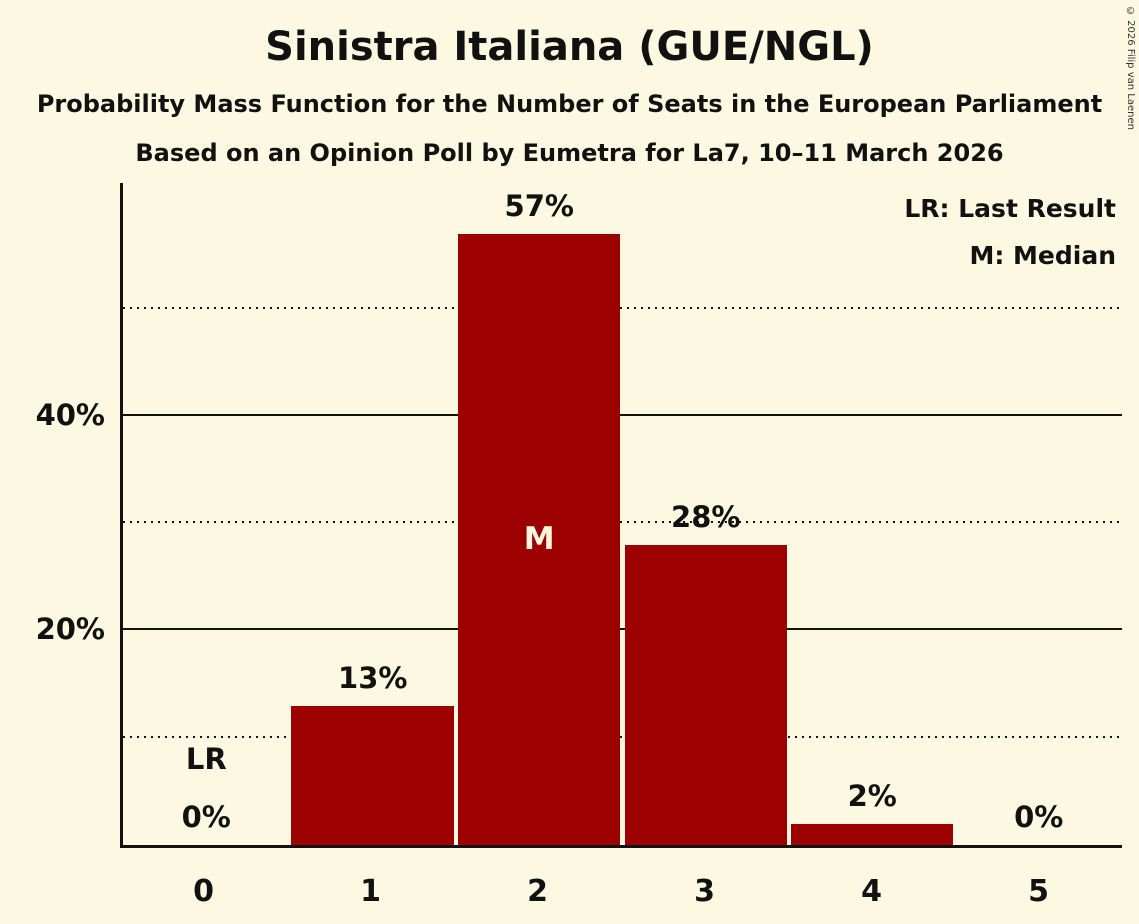  Describe the element at coordinates (706, 516) in the screenshot. I see `value-label-seat-3: 28%` at that location.